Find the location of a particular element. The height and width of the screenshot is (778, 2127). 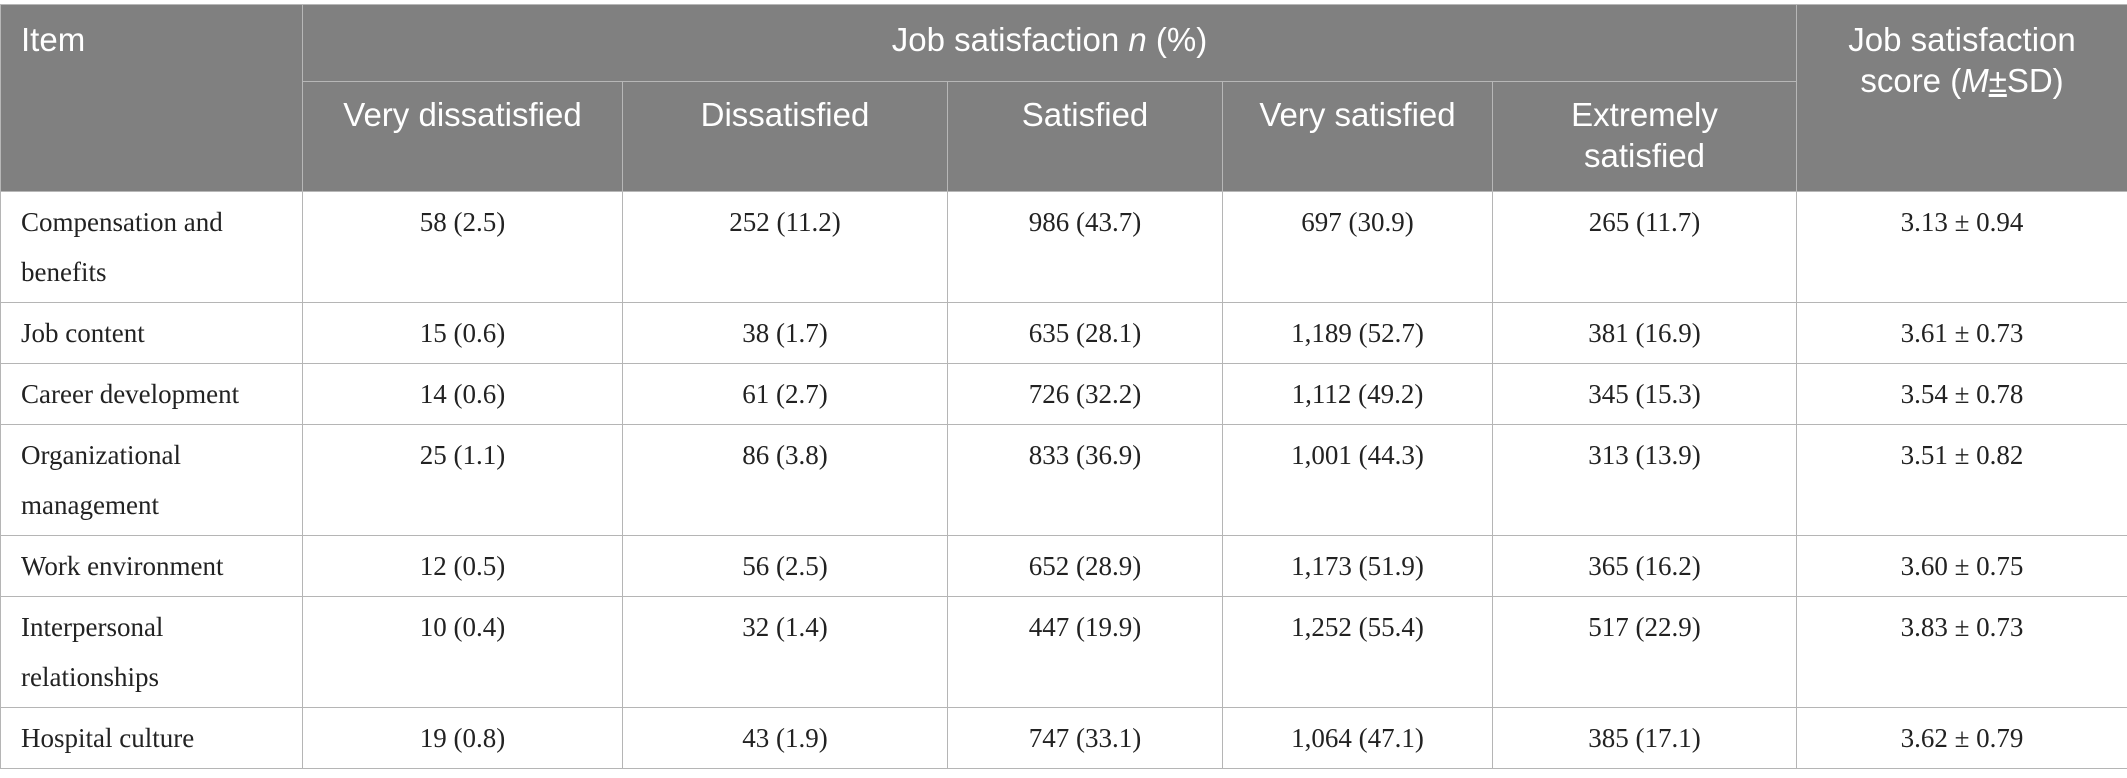

row-item-label: Job content is located at coordinates (151, 333).